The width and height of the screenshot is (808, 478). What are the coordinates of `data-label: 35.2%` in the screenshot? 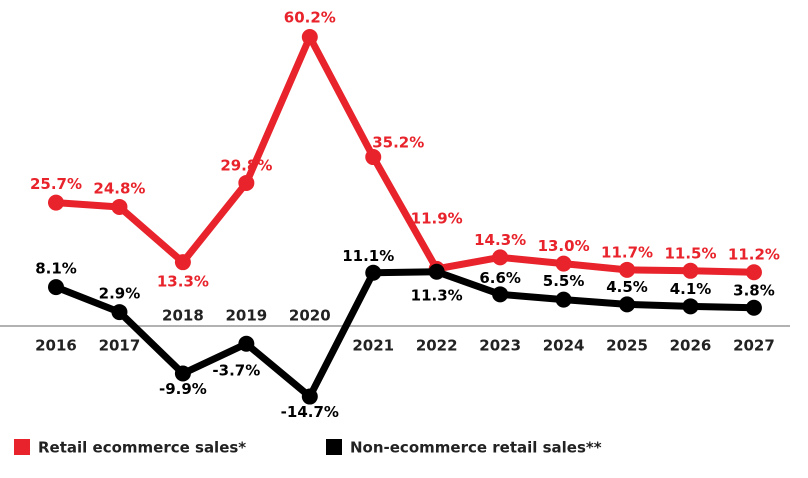 It's located at (398, 143).